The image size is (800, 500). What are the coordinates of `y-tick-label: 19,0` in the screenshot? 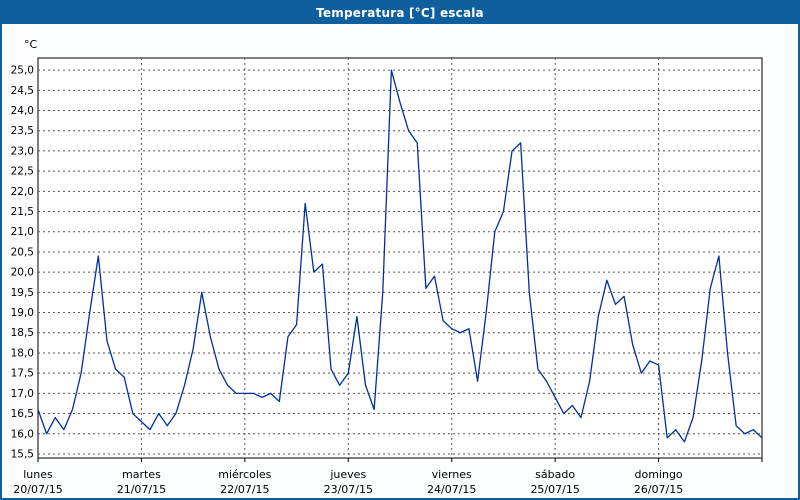 It's located at (22, 313).